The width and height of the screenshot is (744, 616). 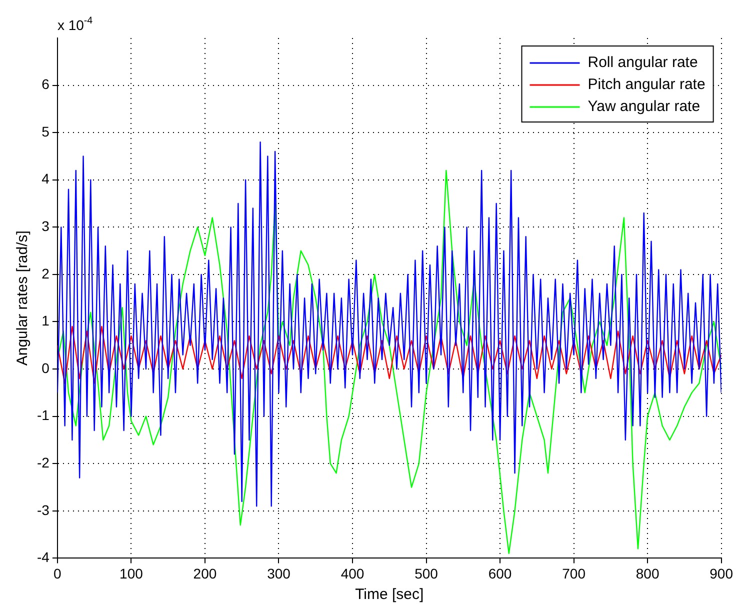 What do you see at coordinates (46, 131) in the screenshot?
I see `y-tick-label: 5` at bounding box center [46, 131].